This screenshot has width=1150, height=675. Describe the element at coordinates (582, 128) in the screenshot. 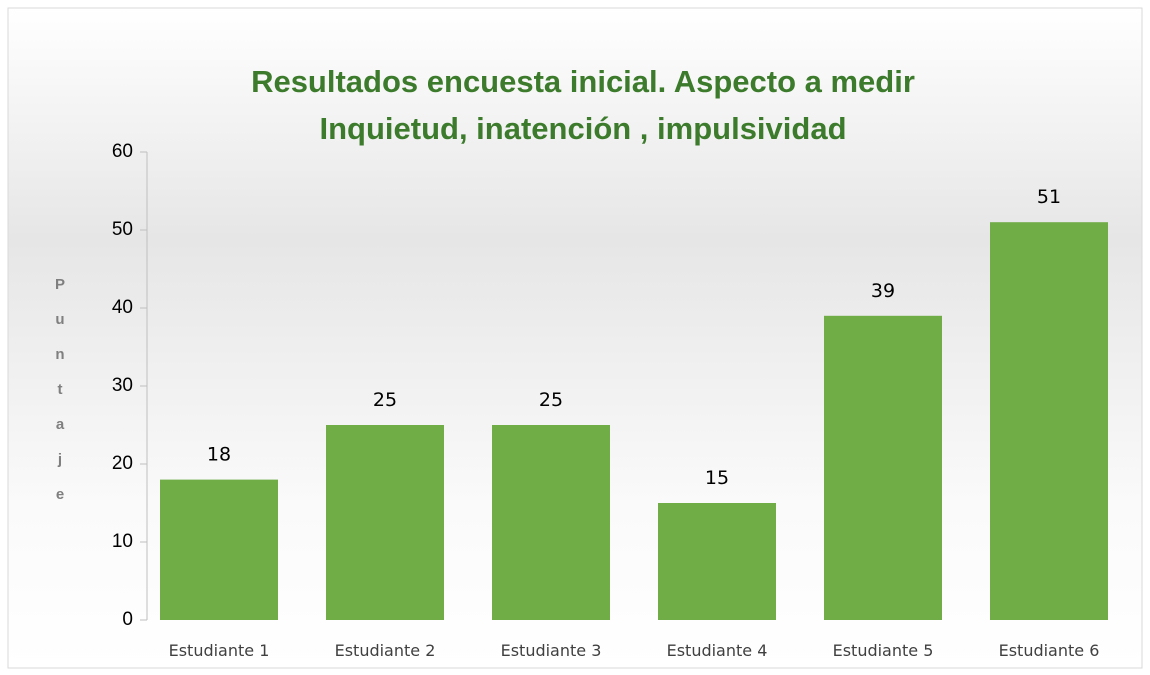

I see `chart-title-line: Inquietud, inatención , impulsividad` at that location.